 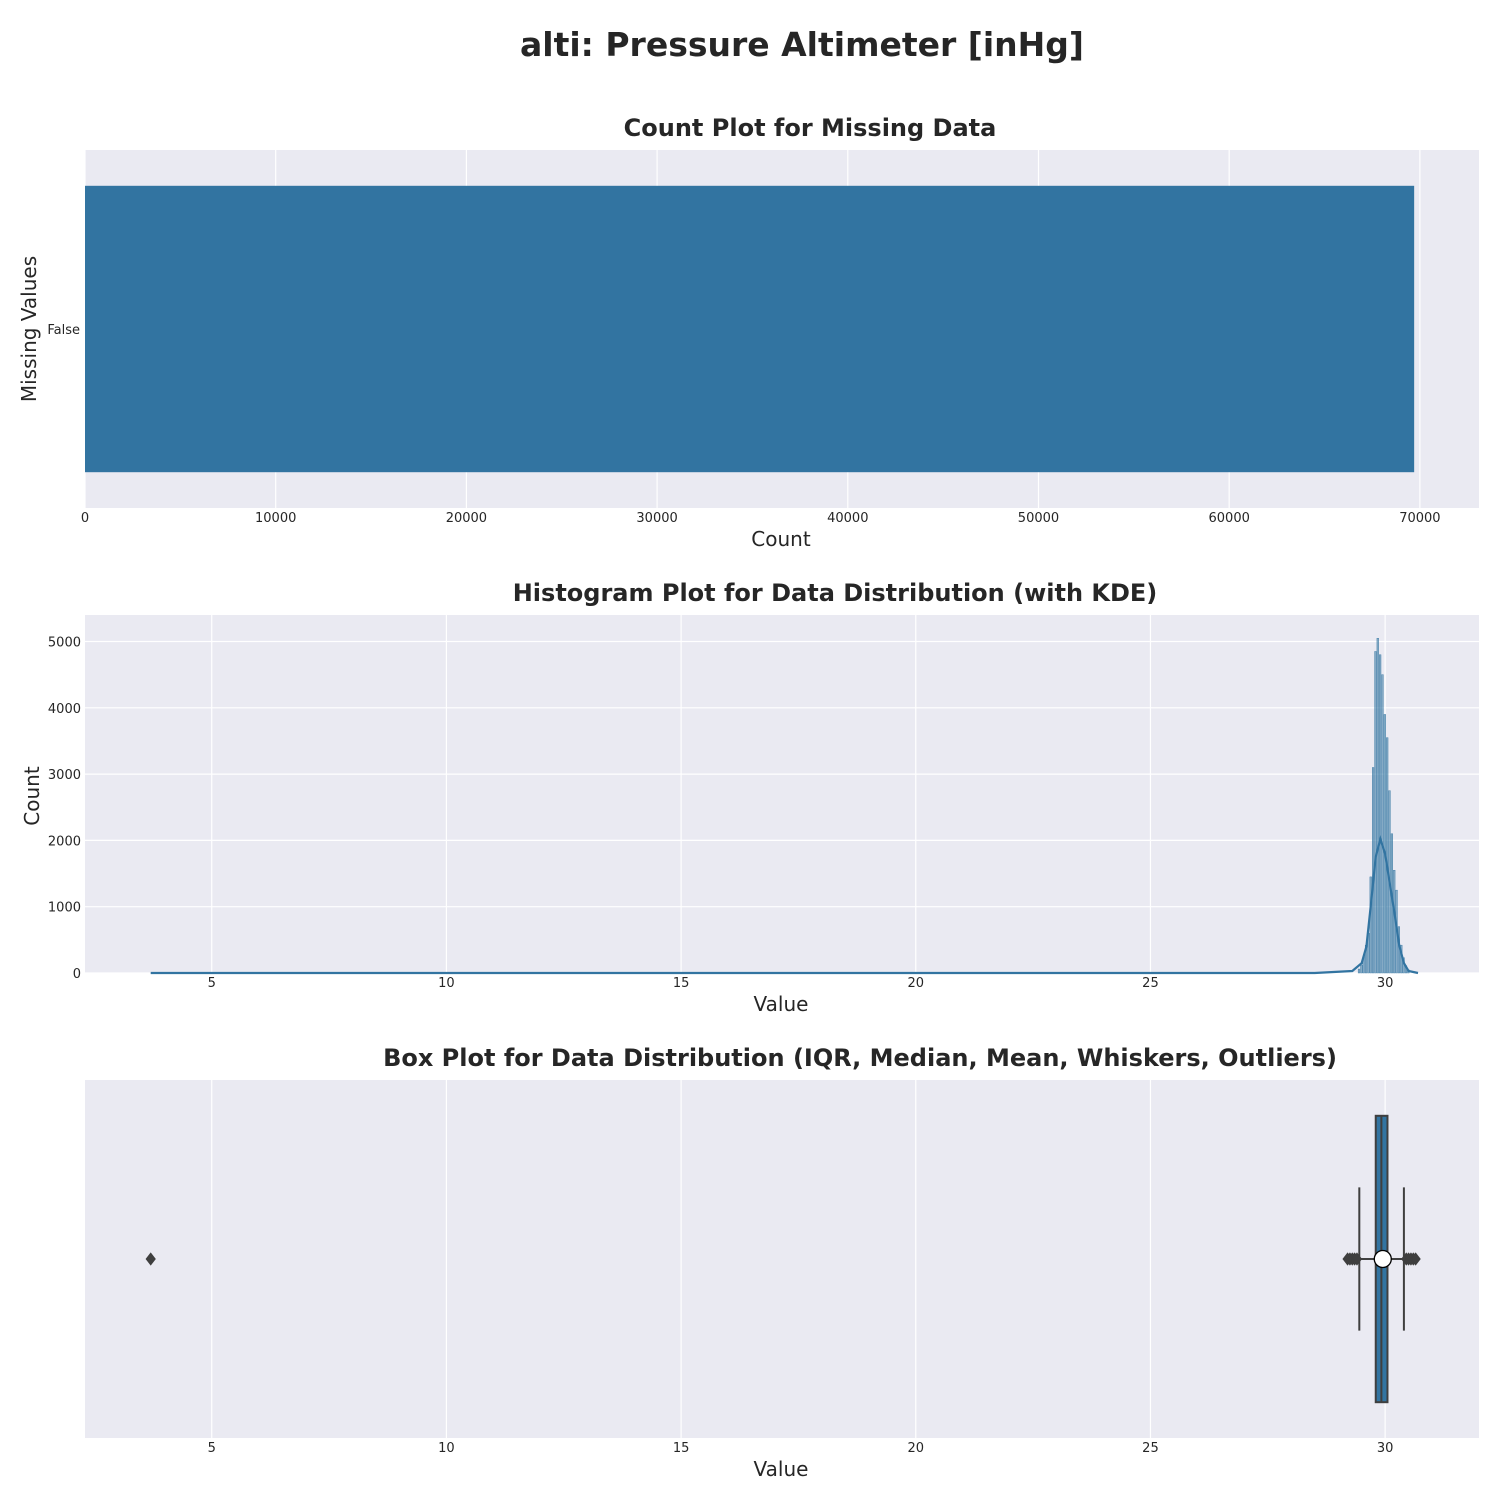 What do you see at coordinates (1419, 518) in the screenshot?
I see `count-plot-x-tick-label: 70000` at bounding box center [1419, 518].